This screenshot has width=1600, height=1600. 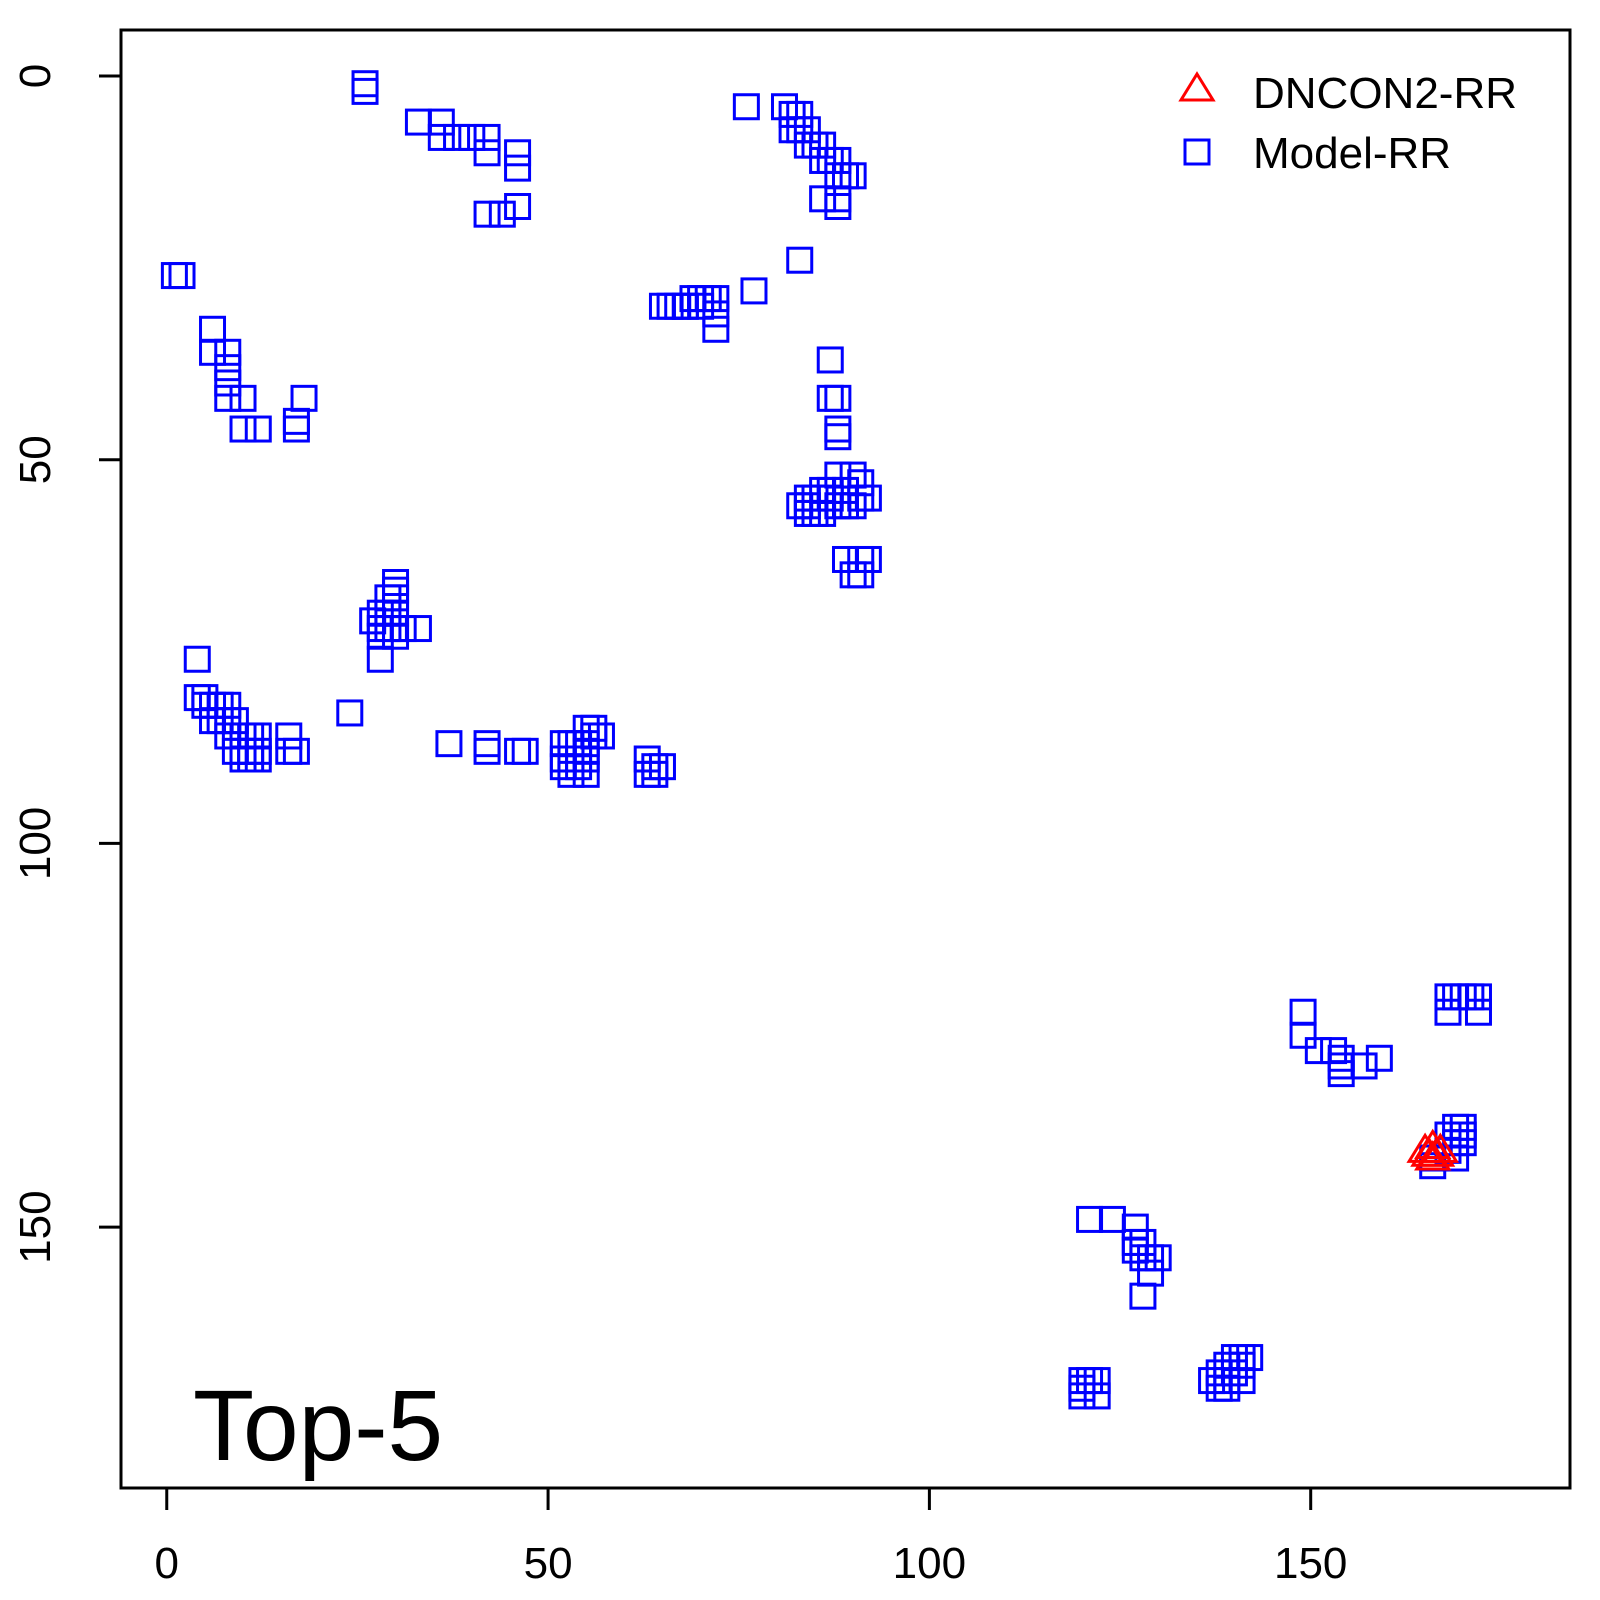 What do you see at coordinates (35, 76) in the screenshot?
I see `y-tick-label: 0` at bounding box center [35, 76].